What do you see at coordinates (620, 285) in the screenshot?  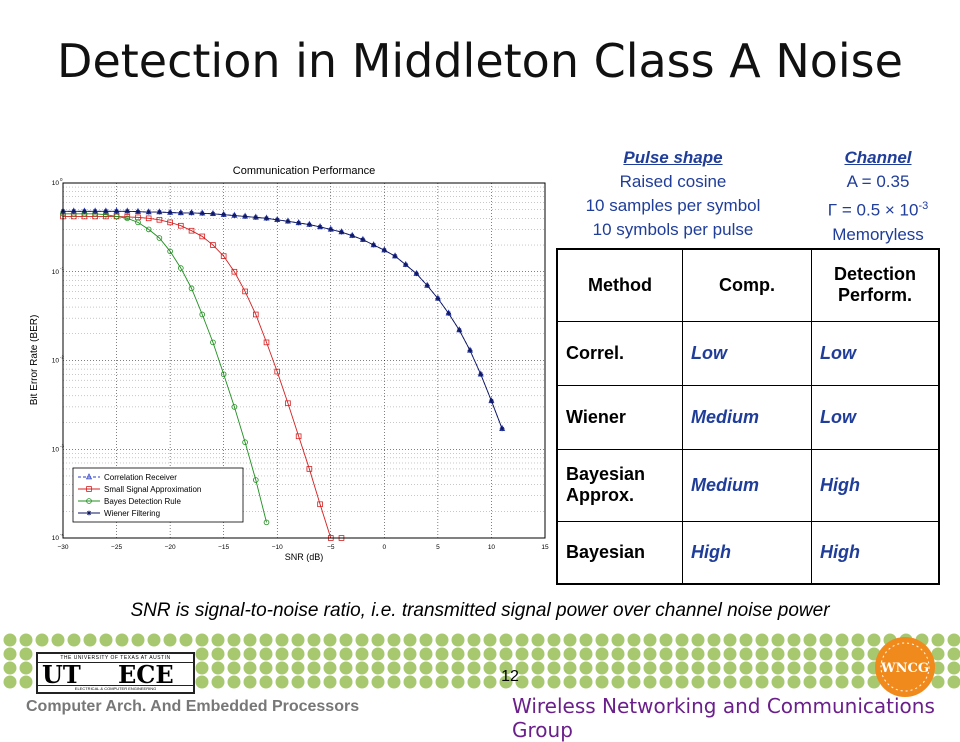 I see `table-header-cell: Method` at bounding box center [620, 285].